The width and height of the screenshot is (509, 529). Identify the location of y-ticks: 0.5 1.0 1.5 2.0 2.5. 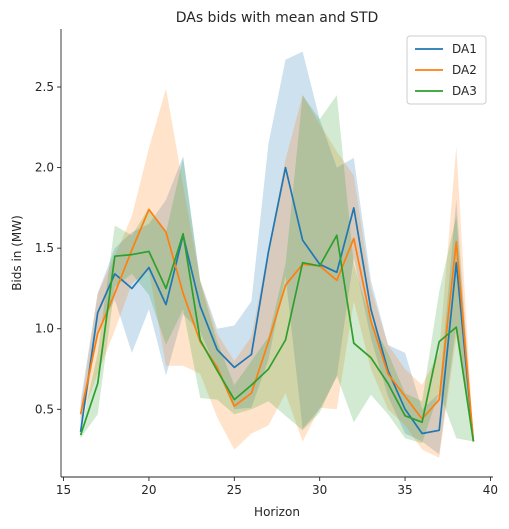
(48, 248).